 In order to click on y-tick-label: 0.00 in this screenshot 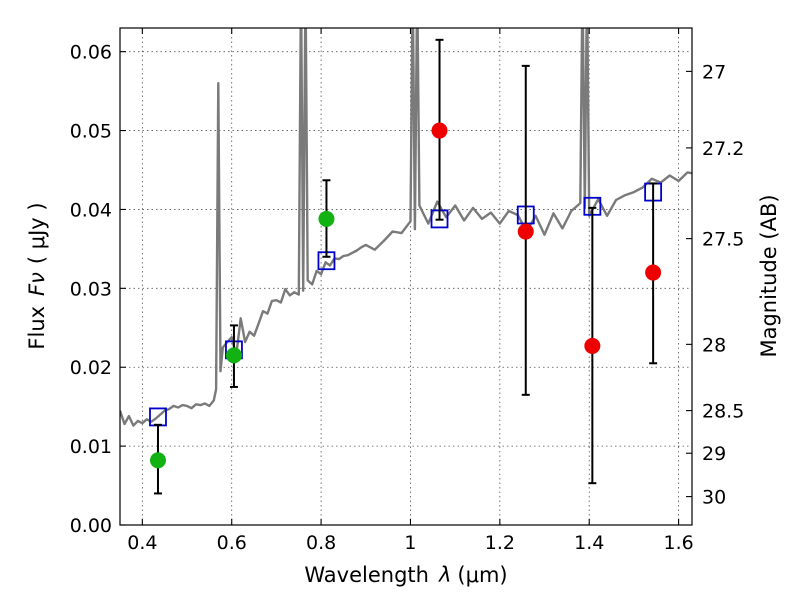, I will do `click(91, 526)`.